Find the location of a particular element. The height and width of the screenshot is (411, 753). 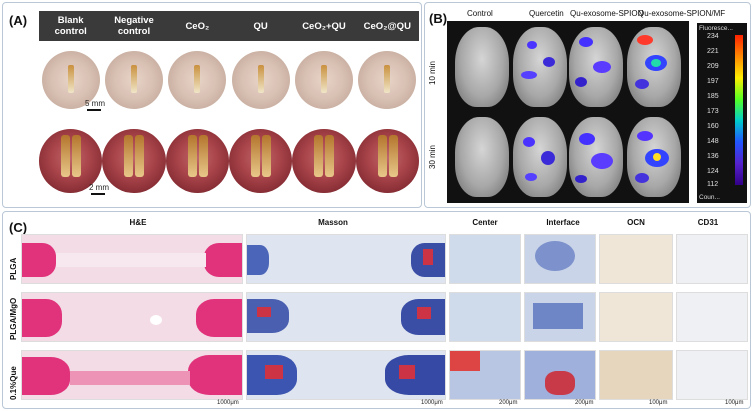

col-ocn: OCN is located at coordinates (636, 222).